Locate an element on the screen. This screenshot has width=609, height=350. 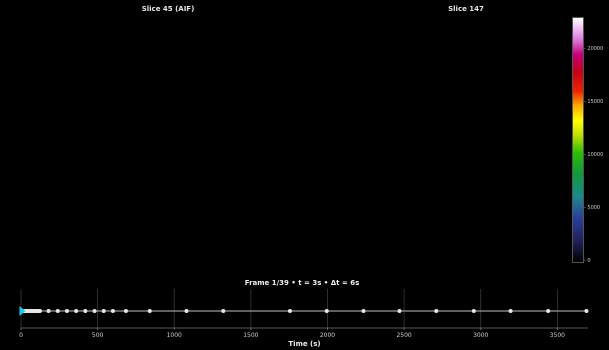
colorbar-tick-label: - 10000 is located at coordinates (594, 154).